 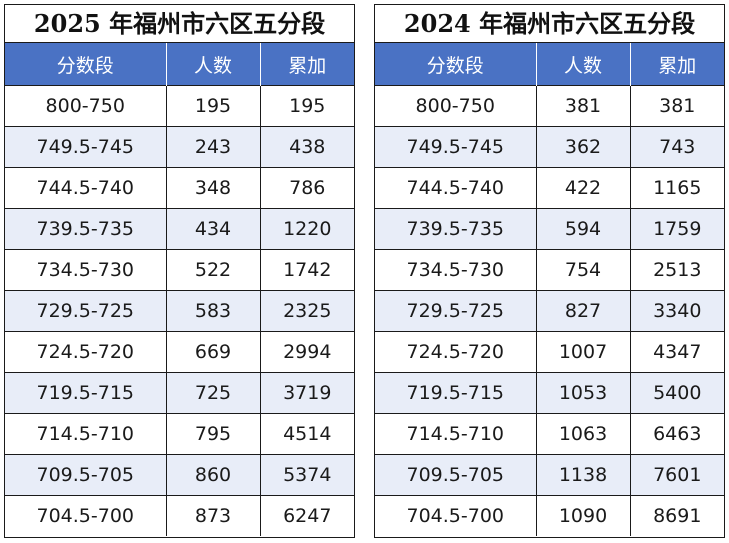 What do you see at coordinates (549, 24) in the screenshot?
I see `table-title: 2024 年福州市六区五分段` at bounding box center [549, 24].